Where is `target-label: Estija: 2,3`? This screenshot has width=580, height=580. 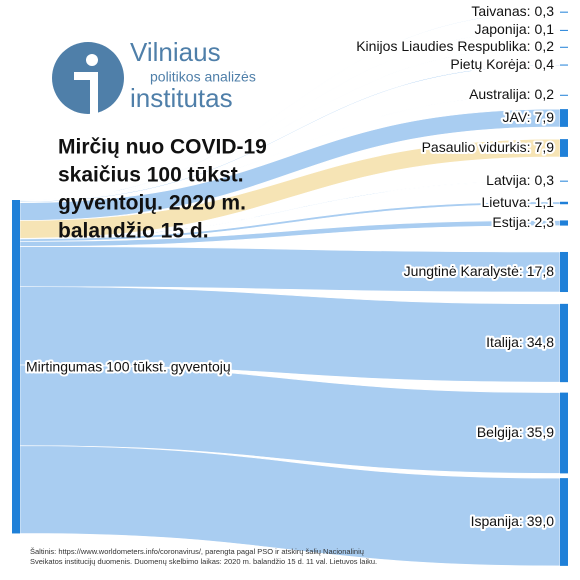 target-label: Estija: 2,3 is located at coordinates (523, 222).